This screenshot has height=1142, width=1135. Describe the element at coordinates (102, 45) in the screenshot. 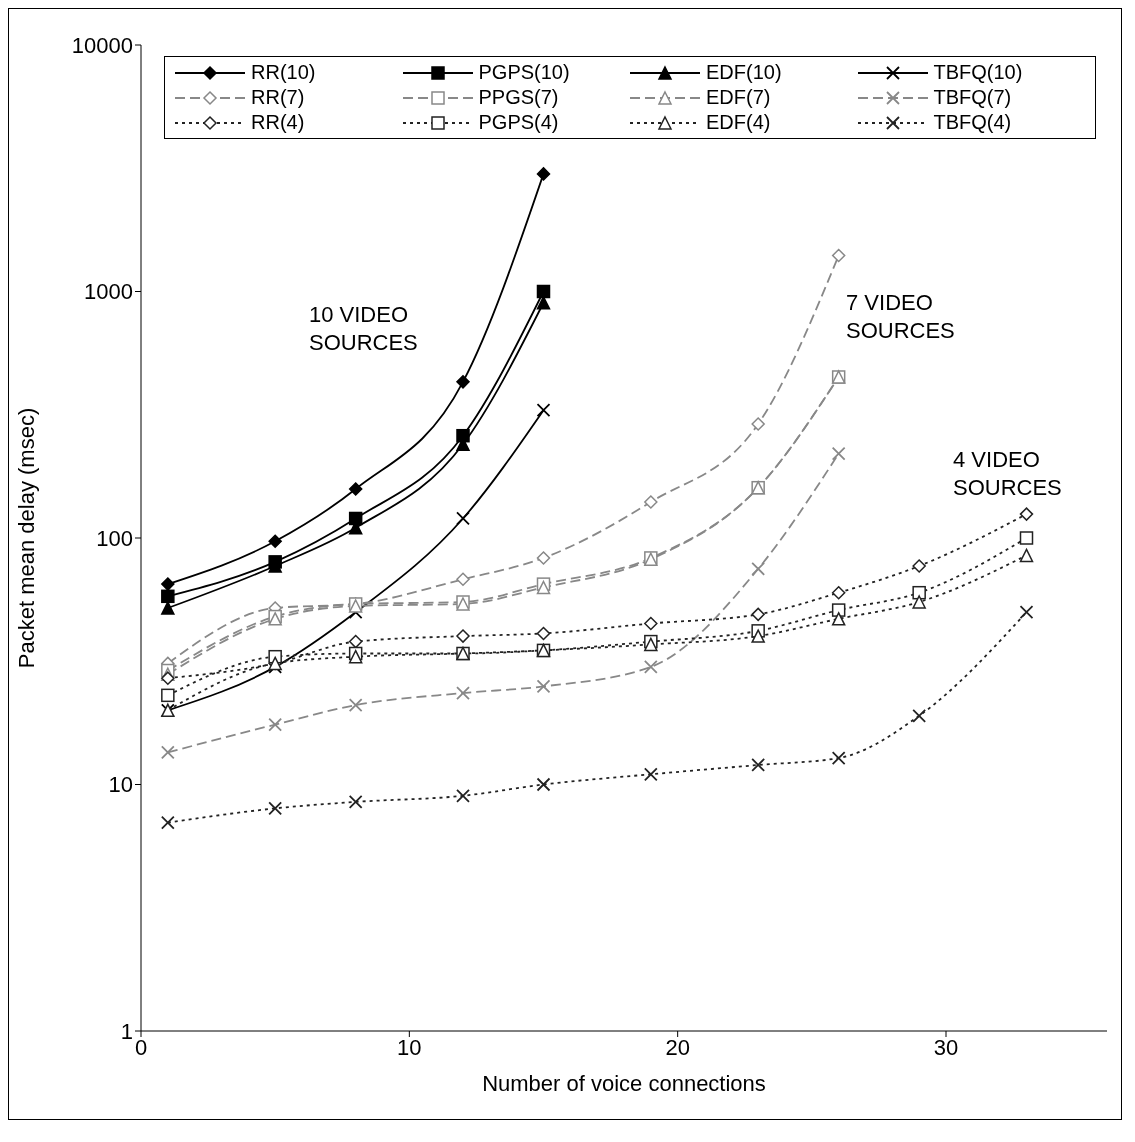

I see `y-tick-label: 10000` at that location.